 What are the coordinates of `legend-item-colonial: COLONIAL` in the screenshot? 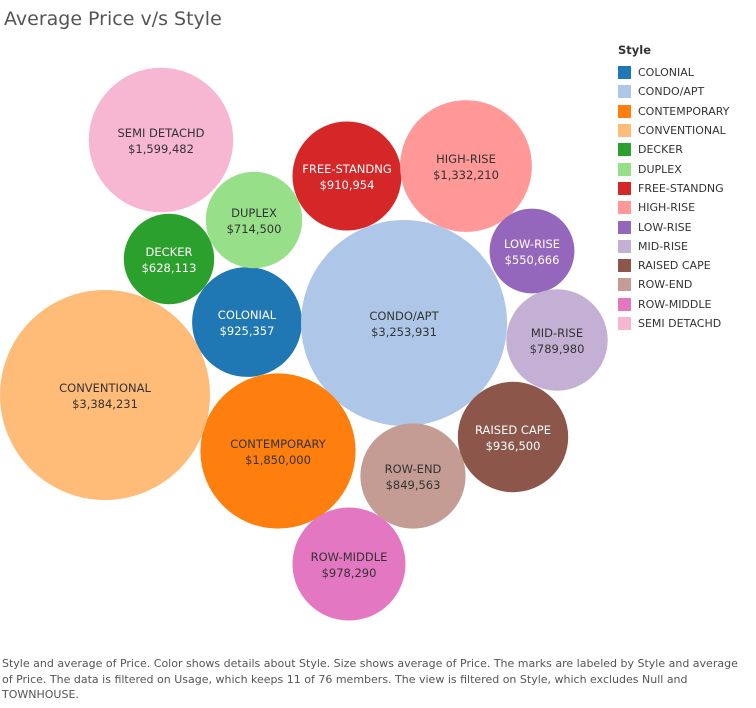 It's located at (673, 72).